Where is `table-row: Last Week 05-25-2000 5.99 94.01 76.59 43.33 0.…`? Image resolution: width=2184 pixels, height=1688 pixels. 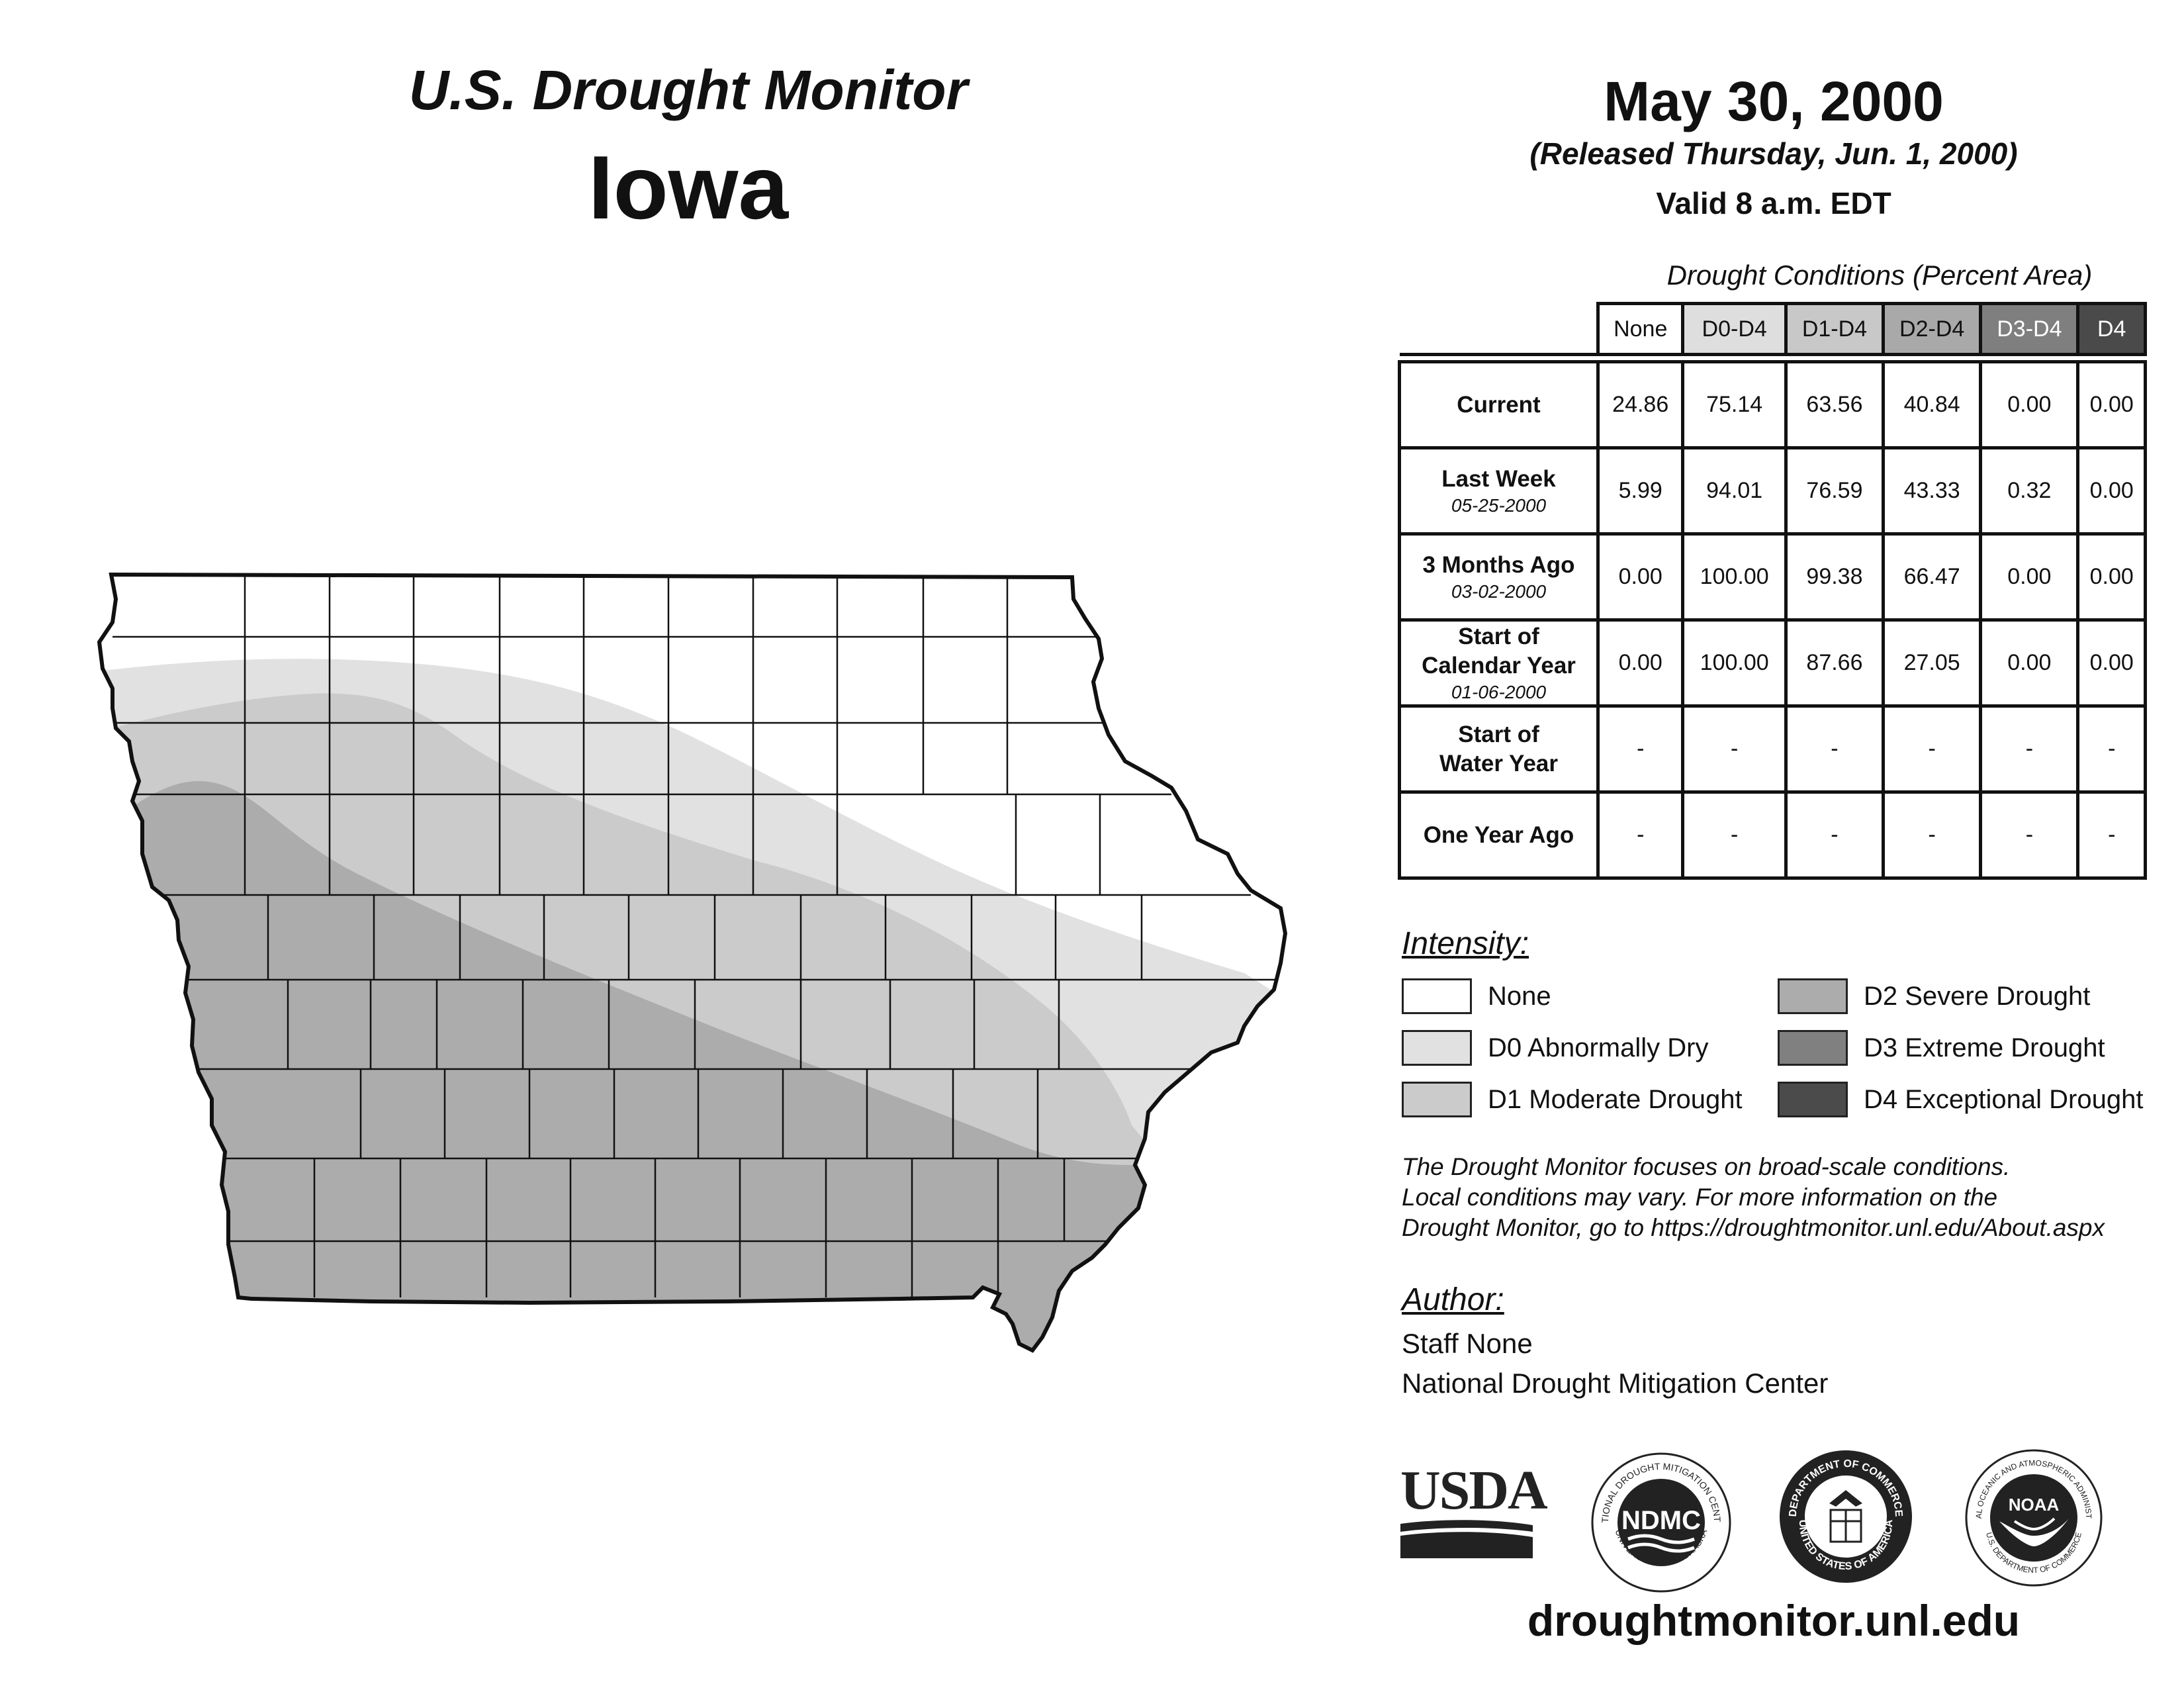
table-row: Last Week 05-25-2000 5.99 94.01 76.59 43.33 0.… is located at coordinates (1772, 491).